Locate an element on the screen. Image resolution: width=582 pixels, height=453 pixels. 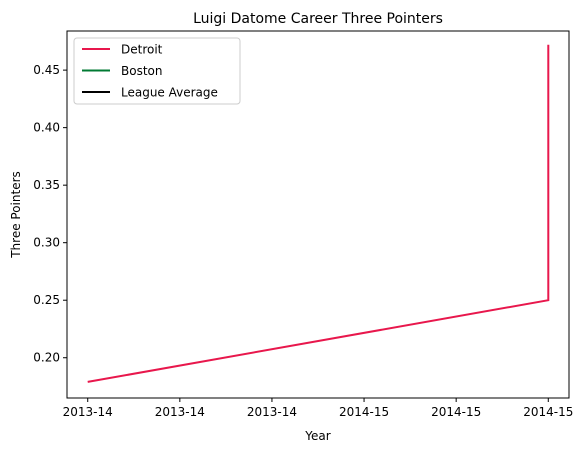
y-tick-label: 0.40 is located at coordinates (46, 128).